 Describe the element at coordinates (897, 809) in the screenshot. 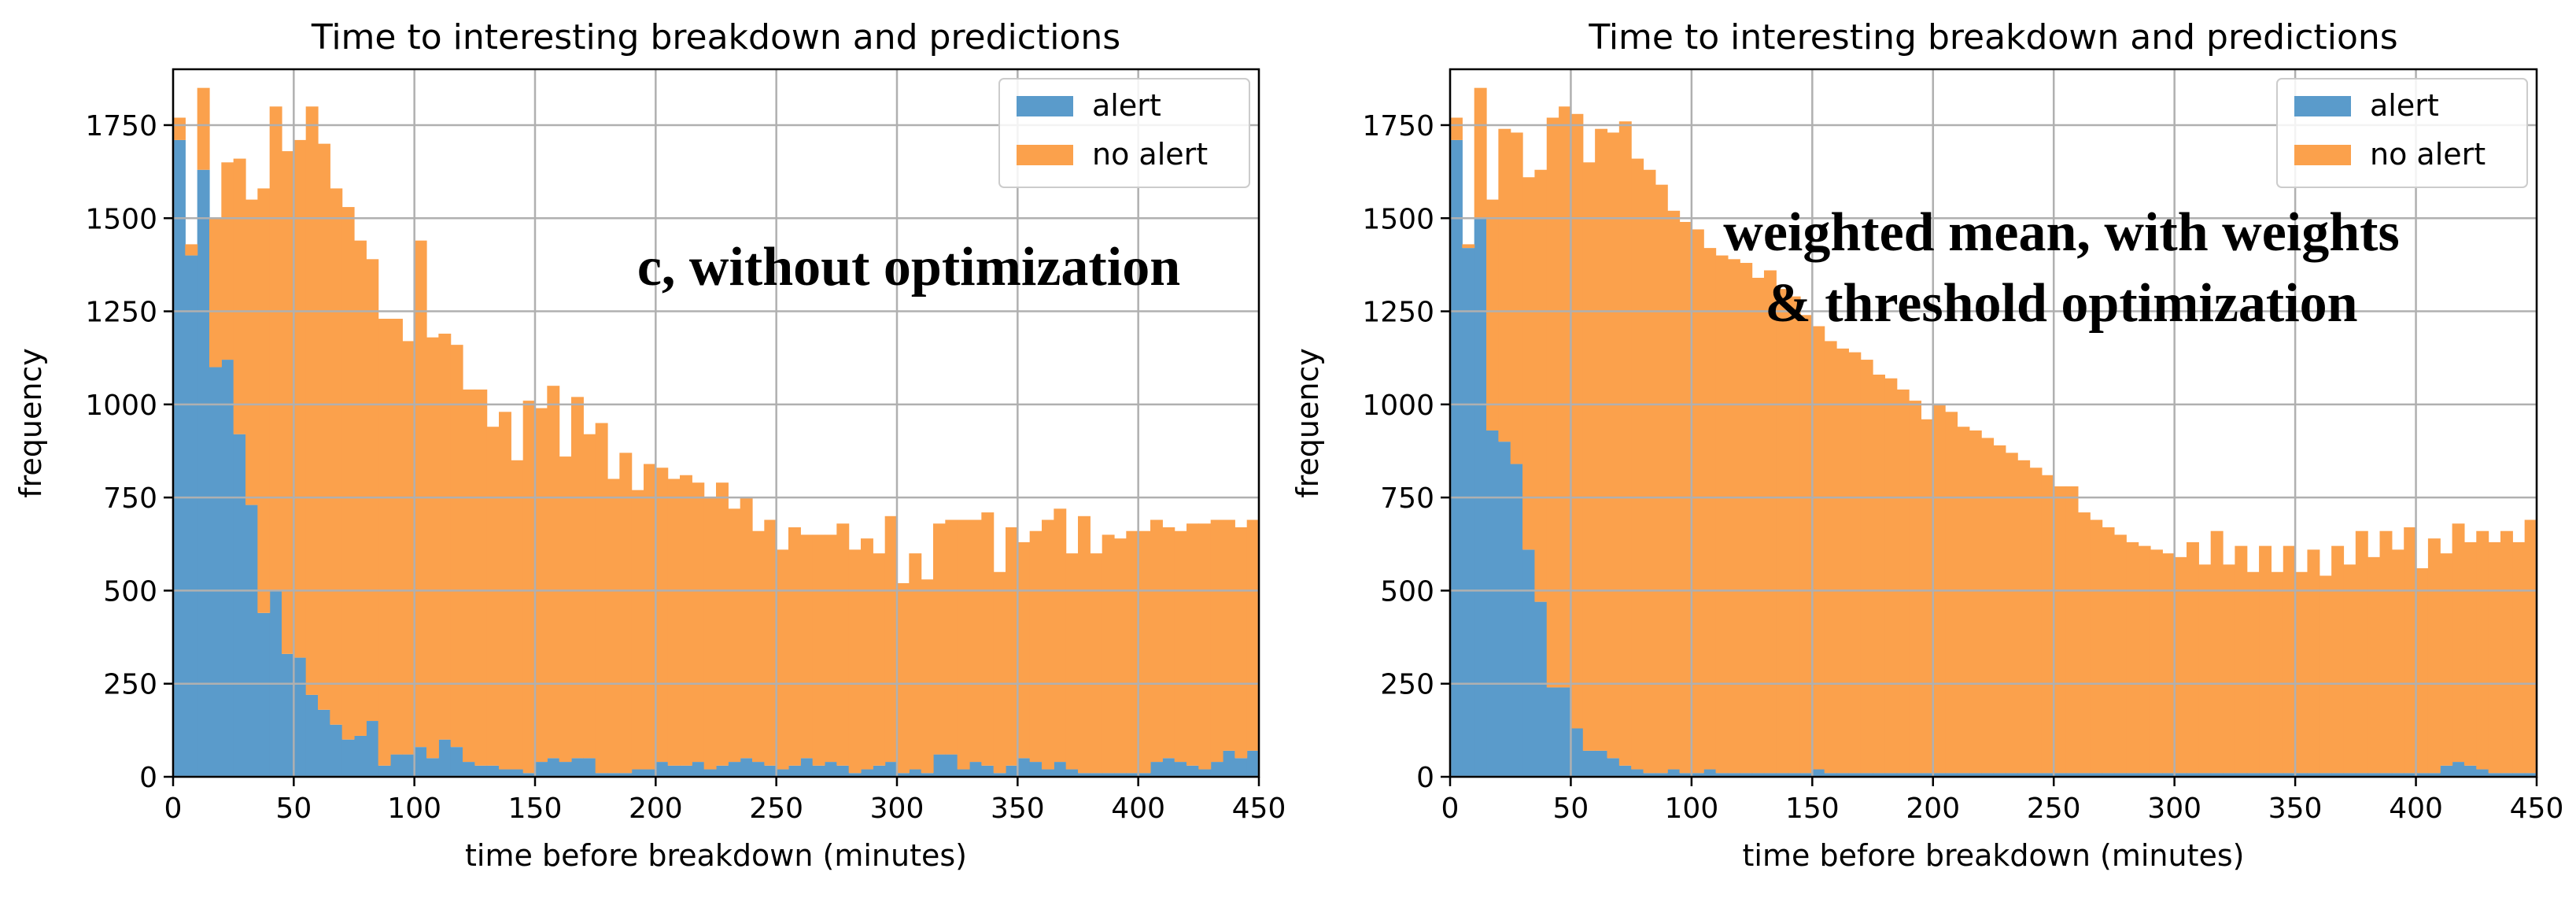

I see `x-tick-label: 300` at that location.